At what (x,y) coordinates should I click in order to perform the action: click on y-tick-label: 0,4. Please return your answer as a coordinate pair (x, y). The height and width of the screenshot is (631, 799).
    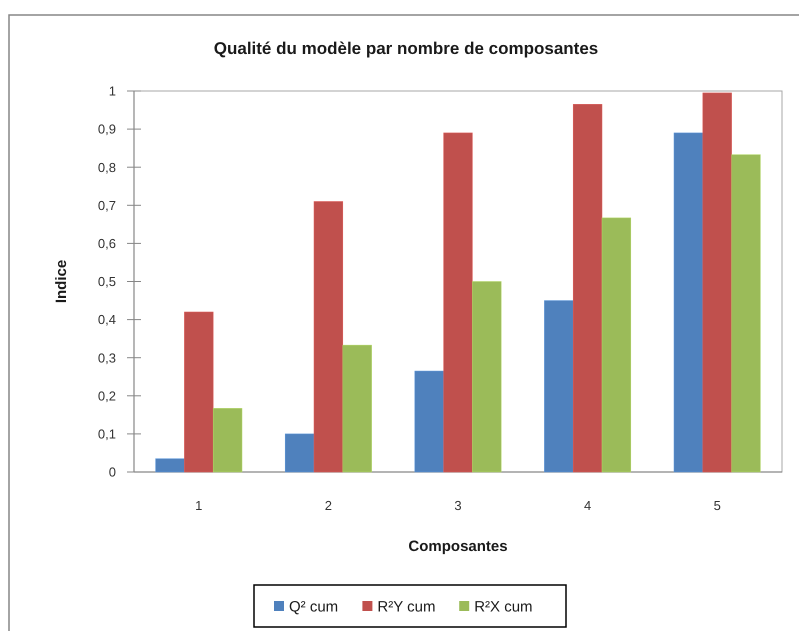
    Looking at the image, I should click on (107, 320).